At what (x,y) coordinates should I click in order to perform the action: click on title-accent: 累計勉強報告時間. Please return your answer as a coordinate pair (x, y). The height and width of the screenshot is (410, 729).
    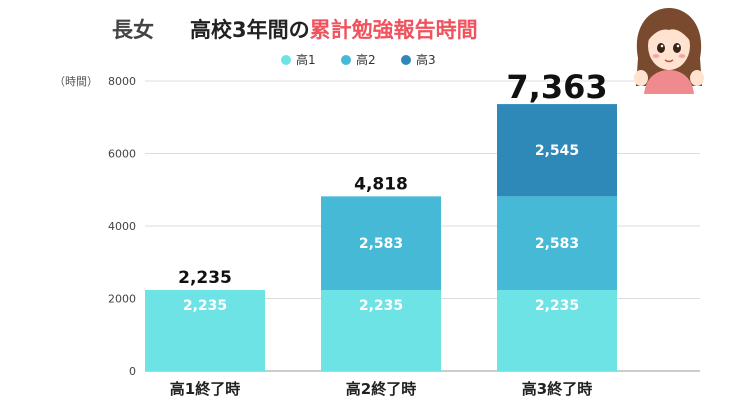
    Looking at the image, I should click on (393, 30).